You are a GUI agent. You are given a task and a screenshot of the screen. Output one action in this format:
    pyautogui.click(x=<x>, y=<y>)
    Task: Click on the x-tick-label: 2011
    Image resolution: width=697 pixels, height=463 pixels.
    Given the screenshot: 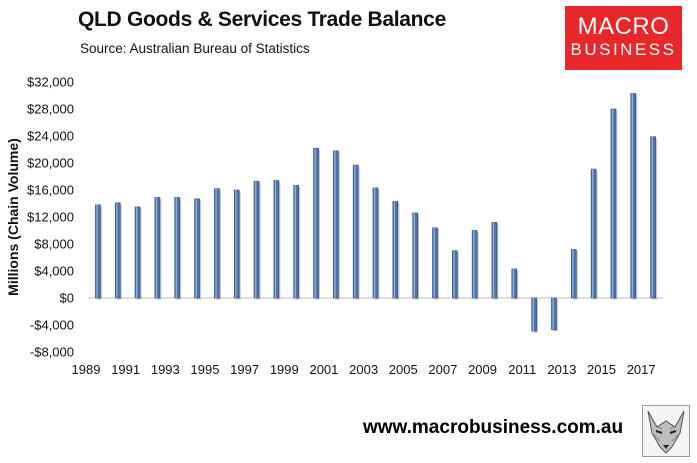 What is the action you would take?
    pyautogui.click(x=522, y=369)
    